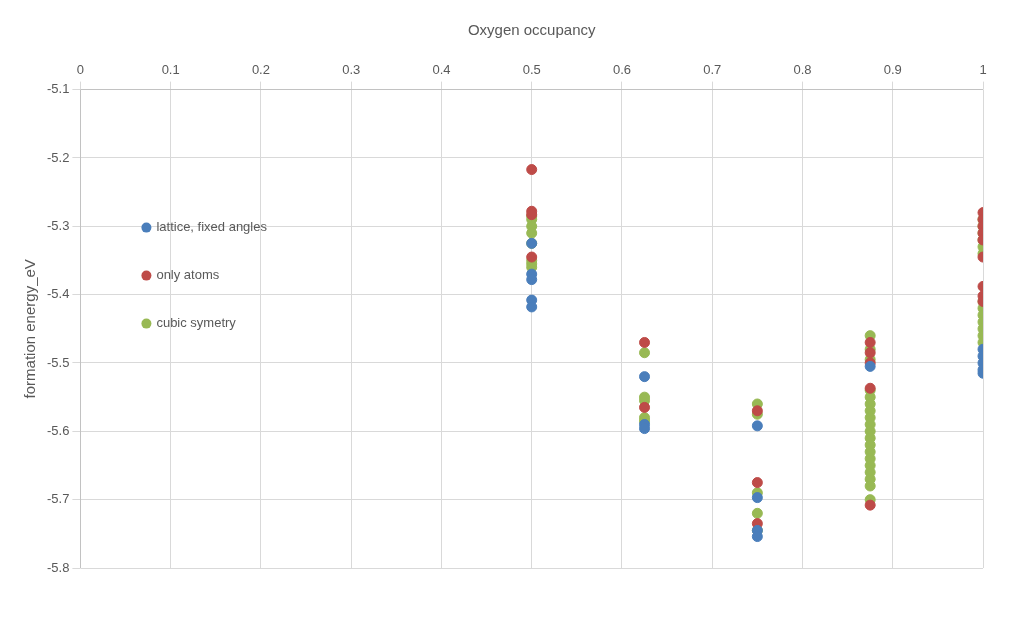  What do you see at coordinates (58, 294) in the screenshot?
I see `y-tick-label: -5.4` at bounding box center [58, 294].